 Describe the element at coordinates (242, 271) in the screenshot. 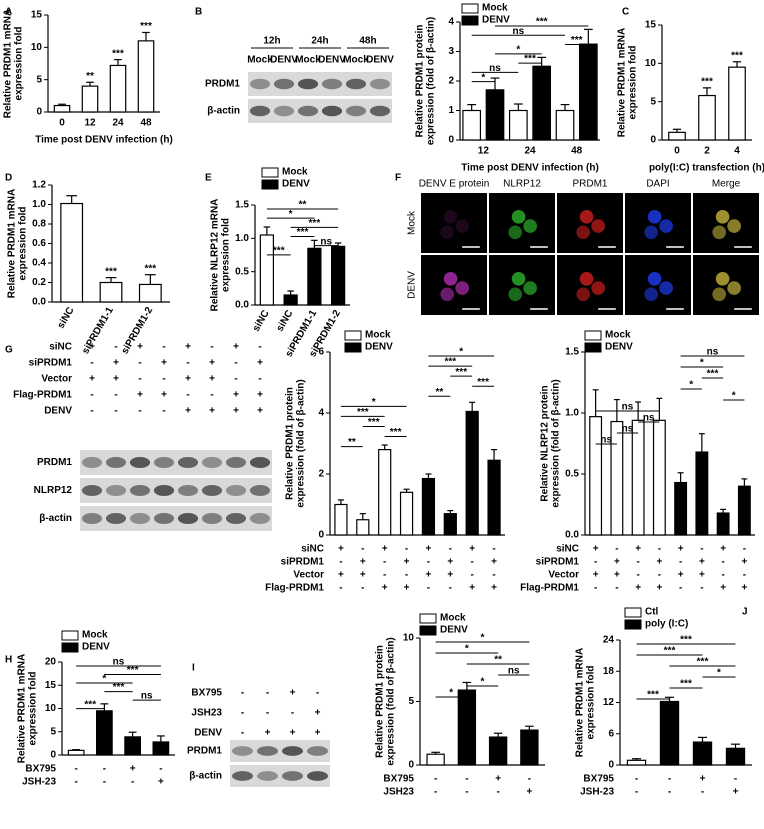

I see `y-tick-label: 0.5` at that location.